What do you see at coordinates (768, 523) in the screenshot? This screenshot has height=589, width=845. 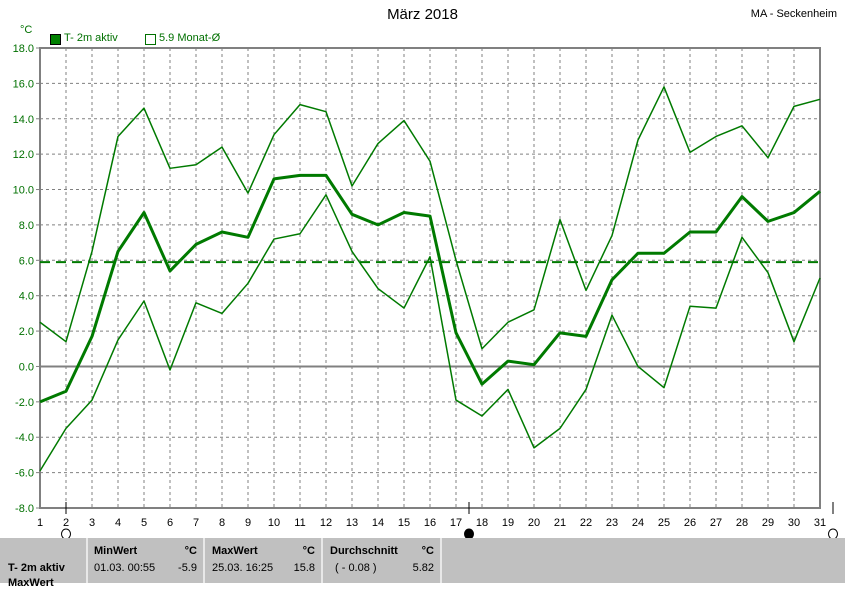 I see `x-tick-label: 29` at bounding box center [768, 523].